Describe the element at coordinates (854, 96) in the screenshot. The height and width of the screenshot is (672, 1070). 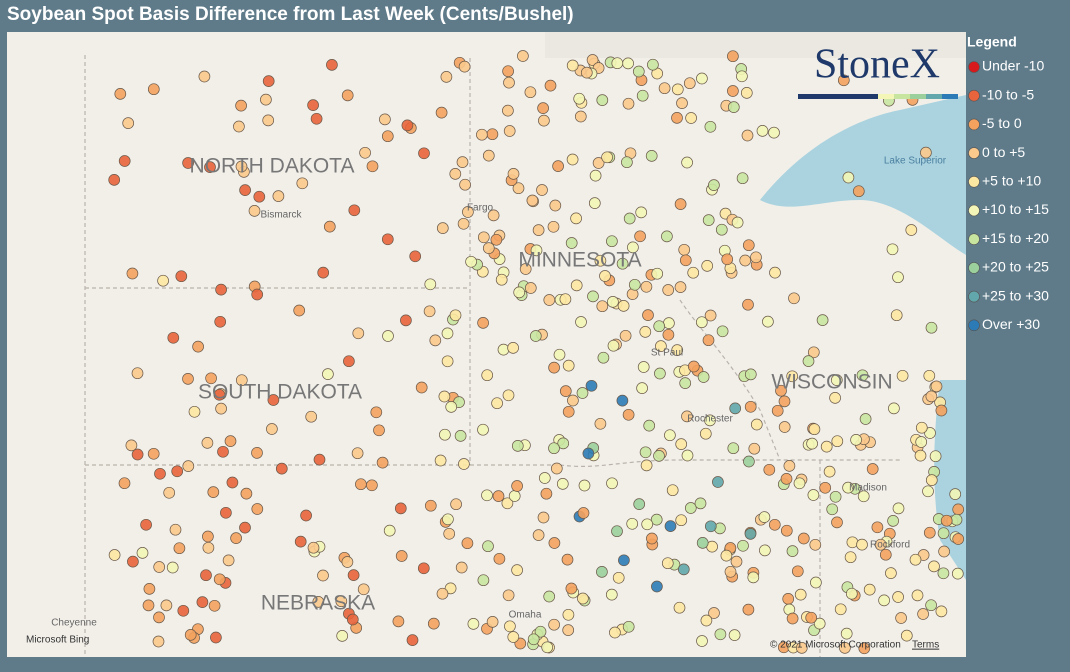
I see `logo-bar-segment` at that location.